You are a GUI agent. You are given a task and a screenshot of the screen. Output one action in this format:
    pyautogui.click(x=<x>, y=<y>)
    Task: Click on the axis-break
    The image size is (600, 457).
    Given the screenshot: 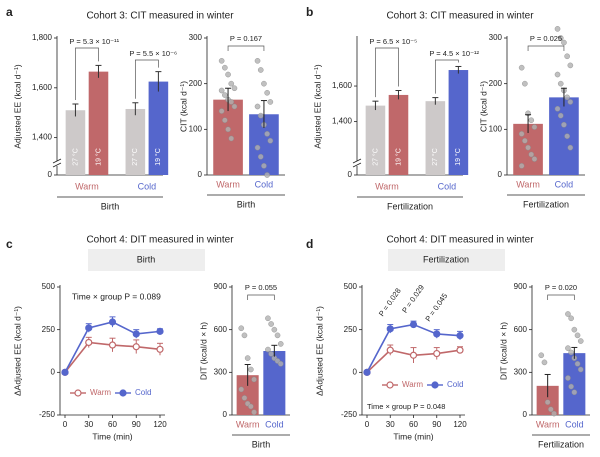 What is the action you would take?
    pyautogui.click(x=357, y=163)
    